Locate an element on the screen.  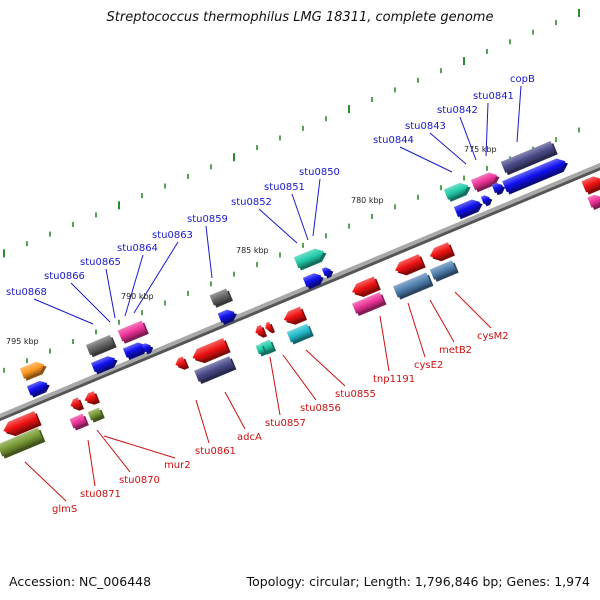
gene-label-stu0868: stu0868 is located at coordinates (26, 292).